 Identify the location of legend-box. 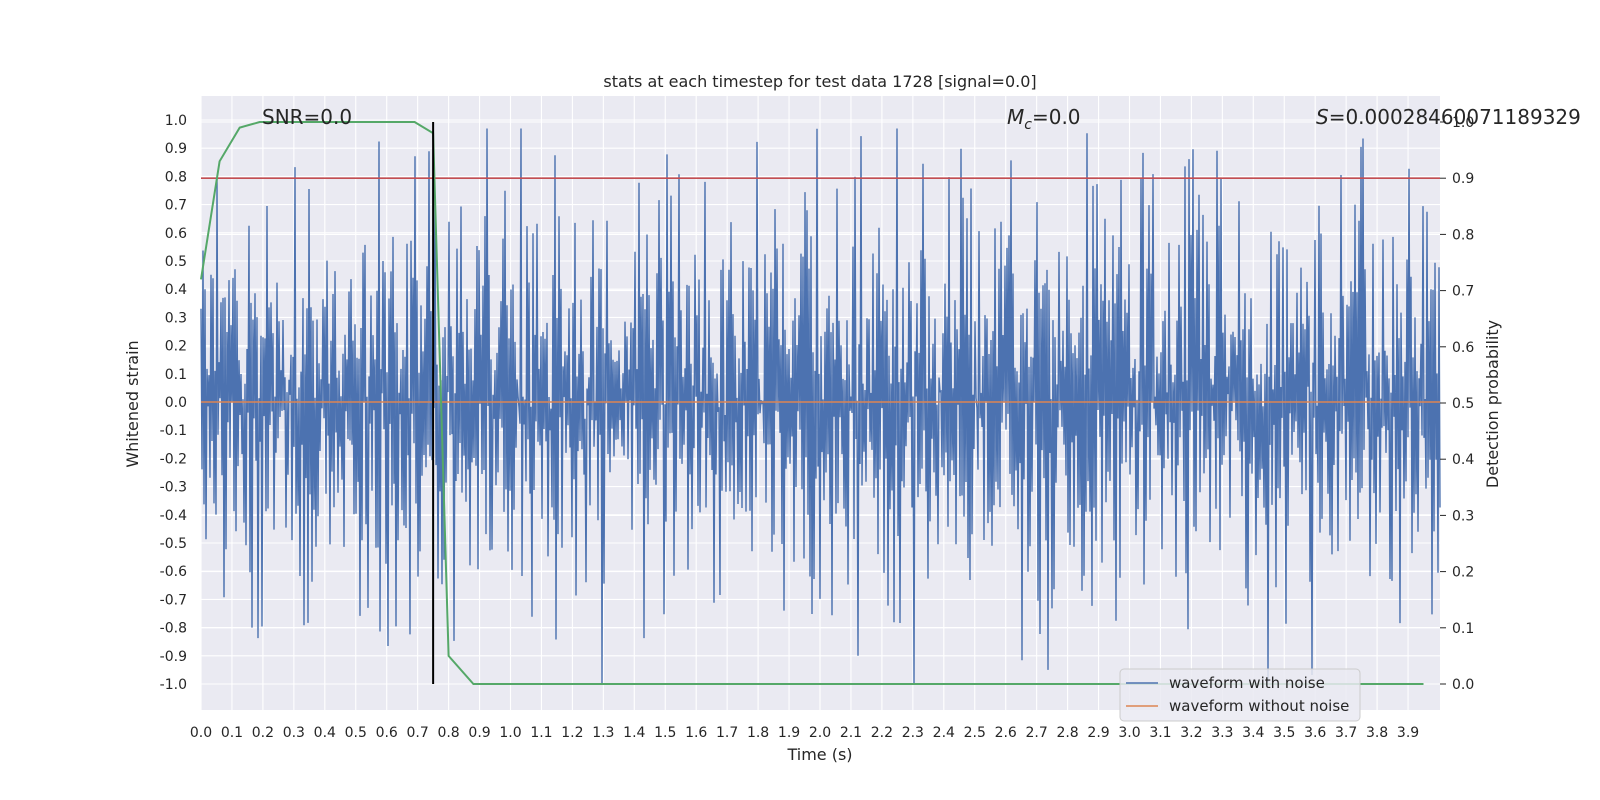
(1240, 695).